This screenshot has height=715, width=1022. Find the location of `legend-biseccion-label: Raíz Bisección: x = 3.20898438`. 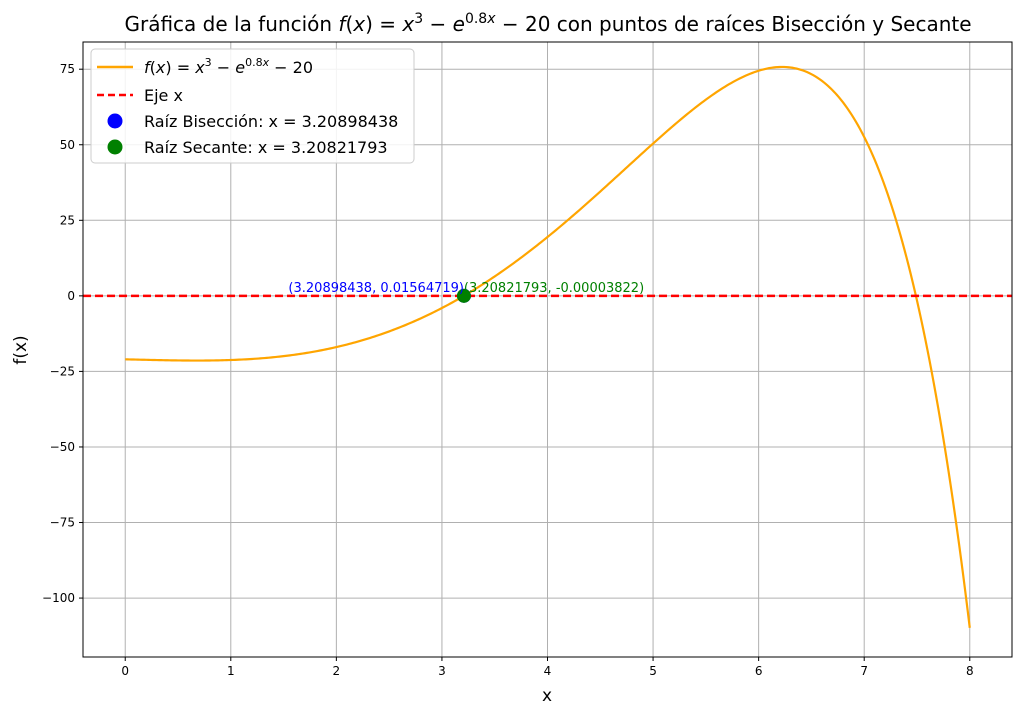

legend-biseccion-label: Raíz Bisección: x = 3.20898438 is located at coordinates (271, 121).